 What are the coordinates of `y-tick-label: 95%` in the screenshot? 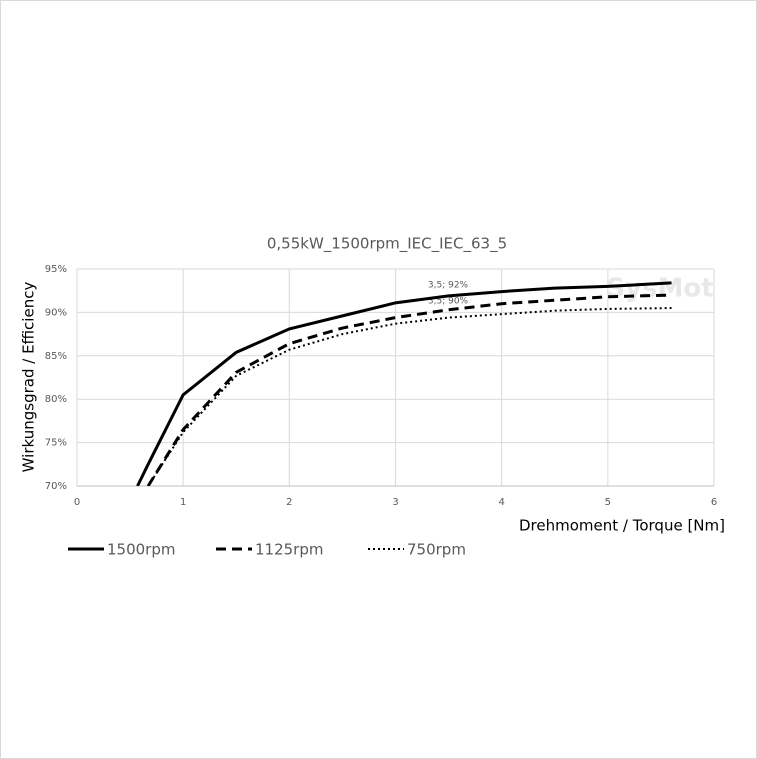 It's located at (56, 269).